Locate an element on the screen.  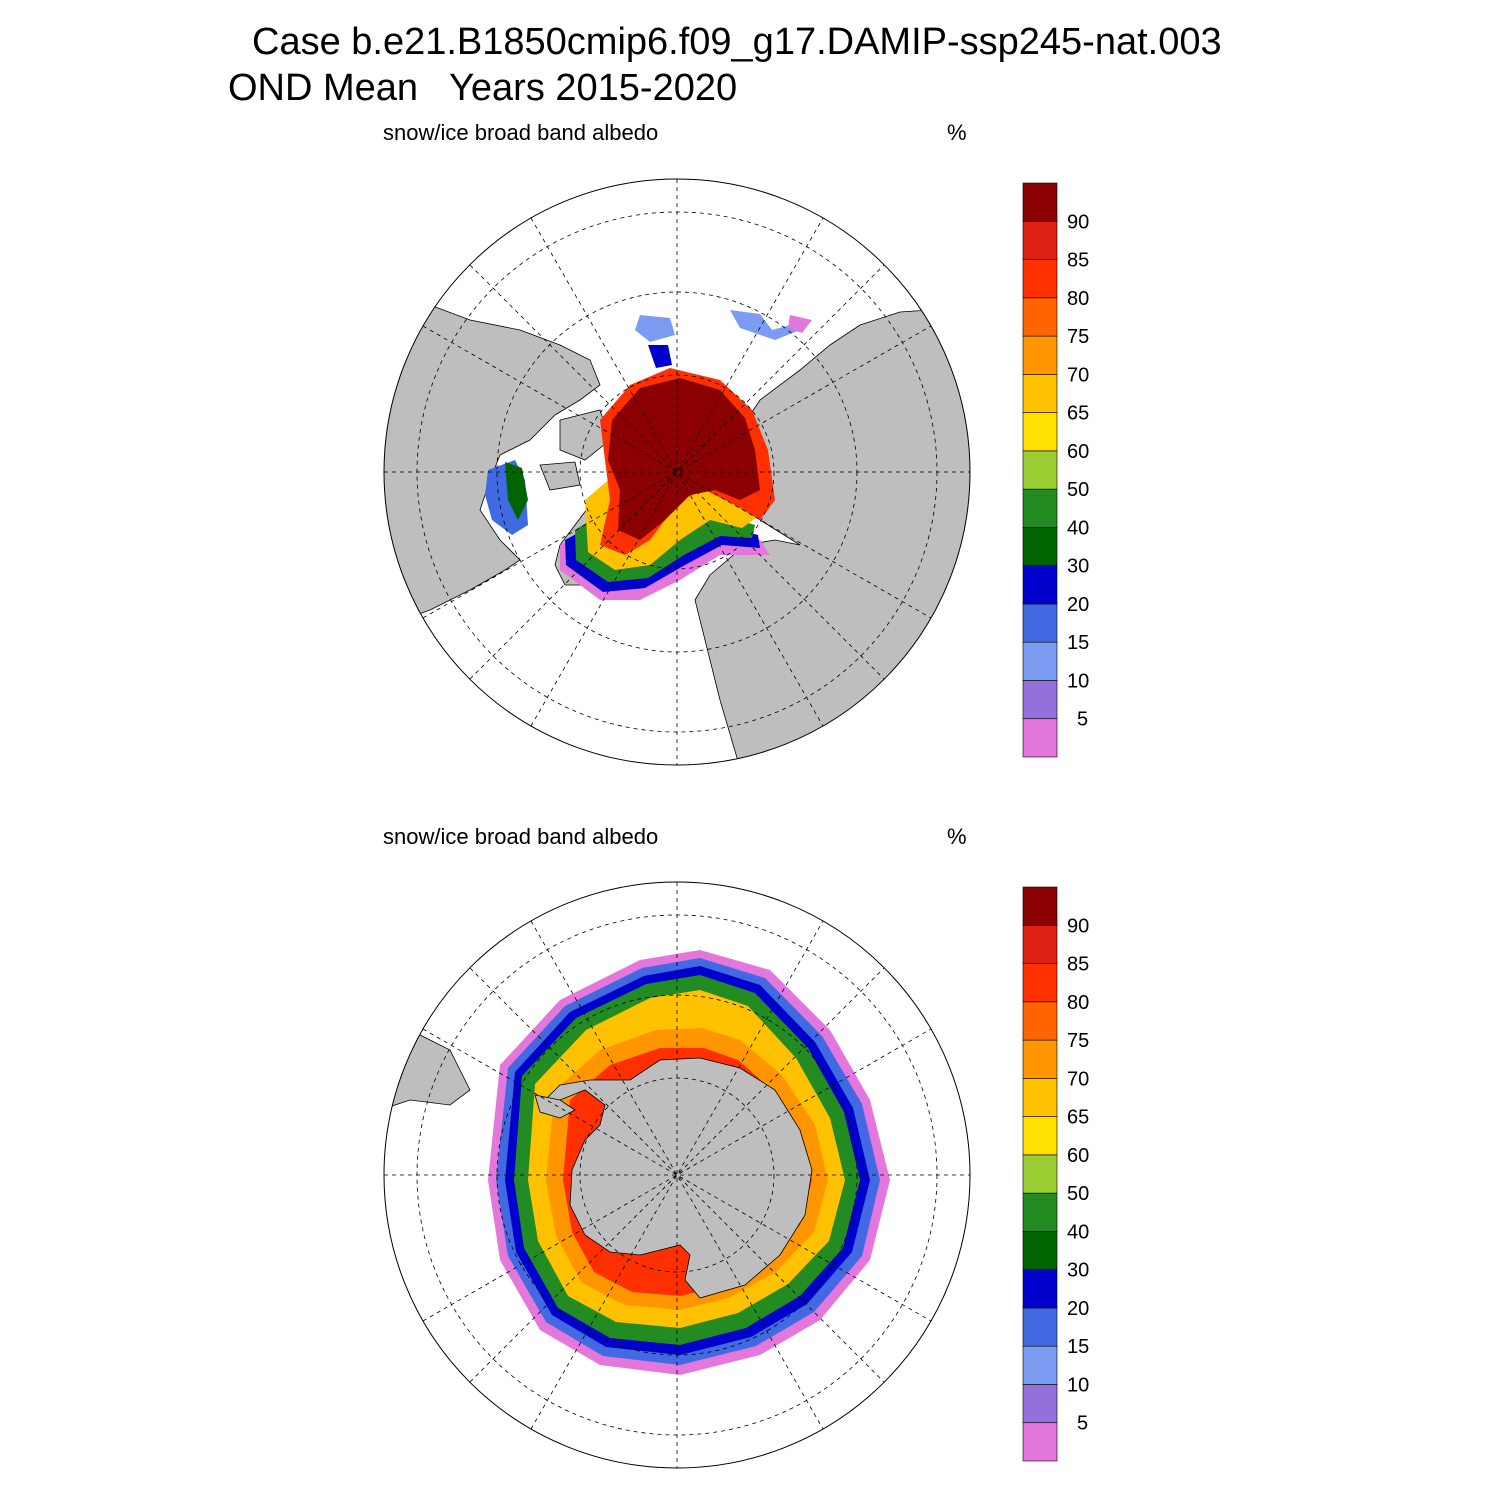
north-colorbar-tick-label: 5 is located at coordinates (1082, 720).